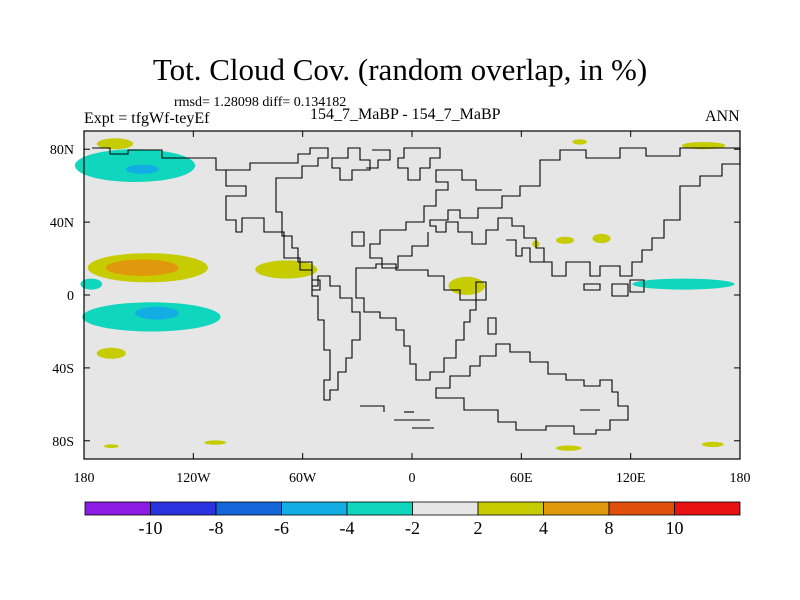 This screenshot has width=800, height=600. What do you see at coordinates (703, 146) in the screenshot?
I see `anomaly-arctic-yellow-east` at bounding box center [703, 146].